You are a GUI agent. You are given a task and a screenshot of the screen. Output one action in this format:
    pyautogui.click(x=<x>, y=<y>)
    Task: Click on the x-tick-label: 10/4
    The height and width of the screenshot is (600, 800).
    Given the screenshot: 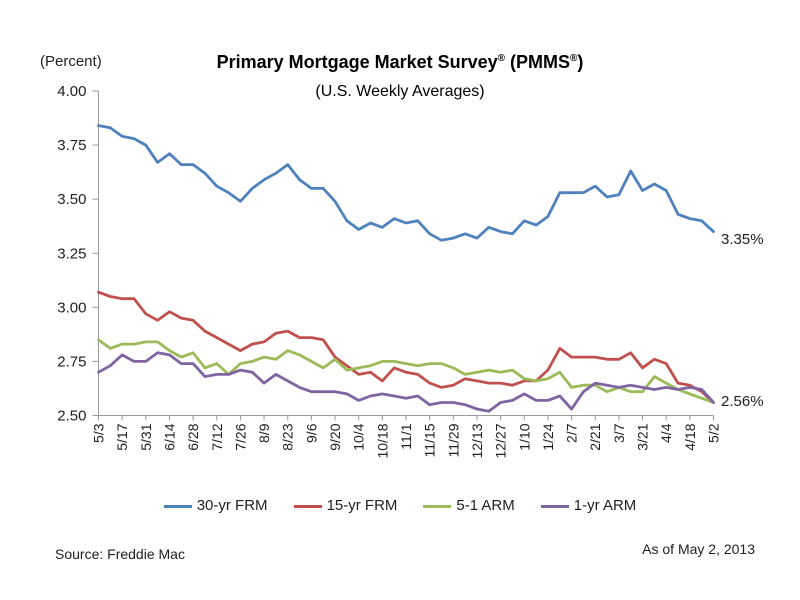 What is the action you would take?
    pyautogui.click(x=359, y=436)
    